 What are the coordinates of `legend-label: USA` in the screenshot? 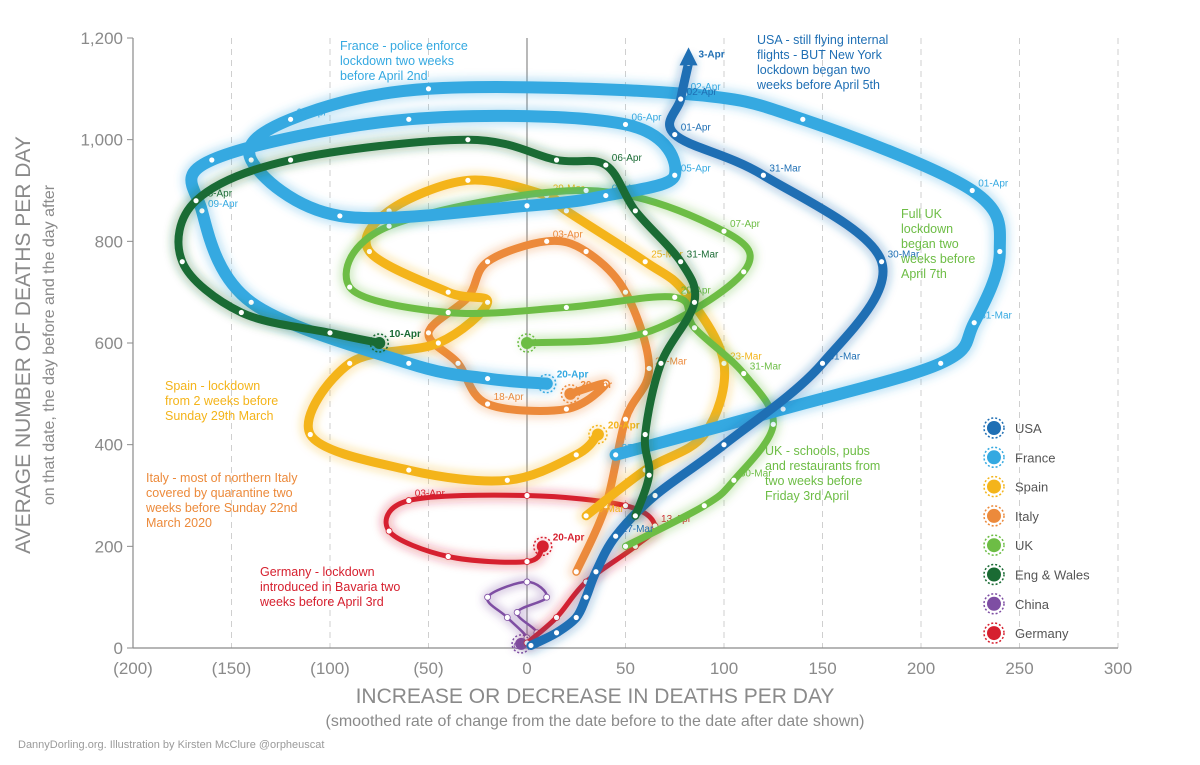 It's located at (1028, 428).